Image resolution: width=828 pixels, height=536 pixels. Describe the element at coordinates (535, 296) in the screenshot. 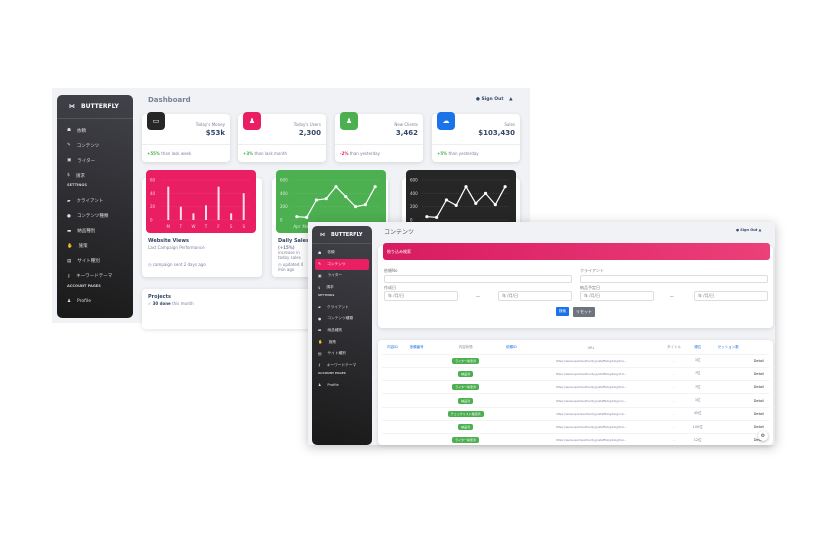

I see `order-date-to: 年 /月/日` at that location.